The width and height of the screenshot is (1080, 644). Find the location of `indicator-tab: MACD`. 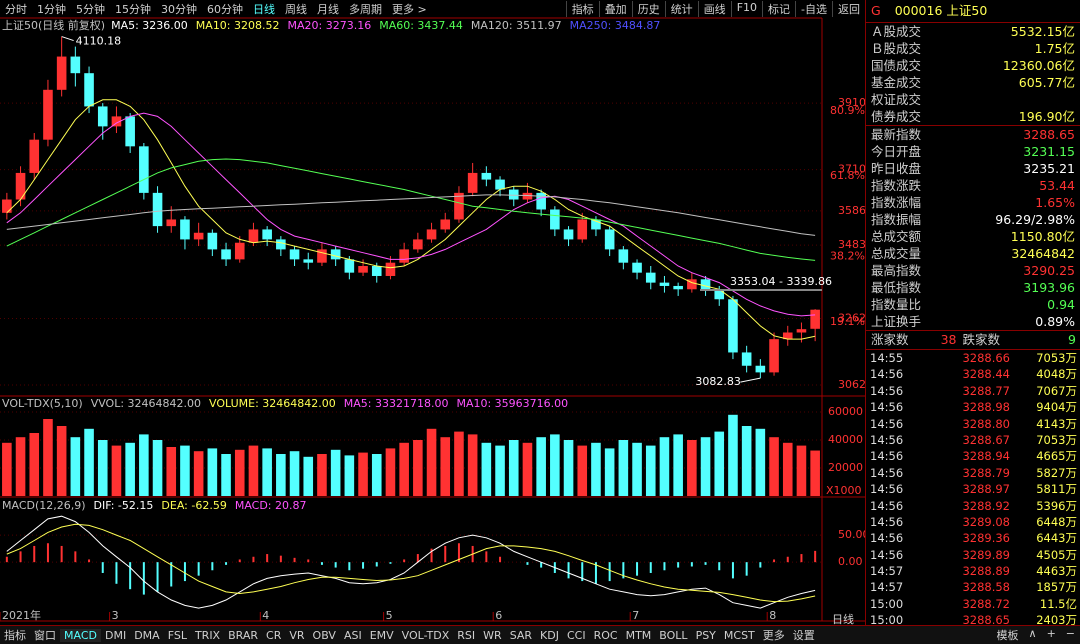

indicator-tab: MACD is located at coordinates (80, 635).